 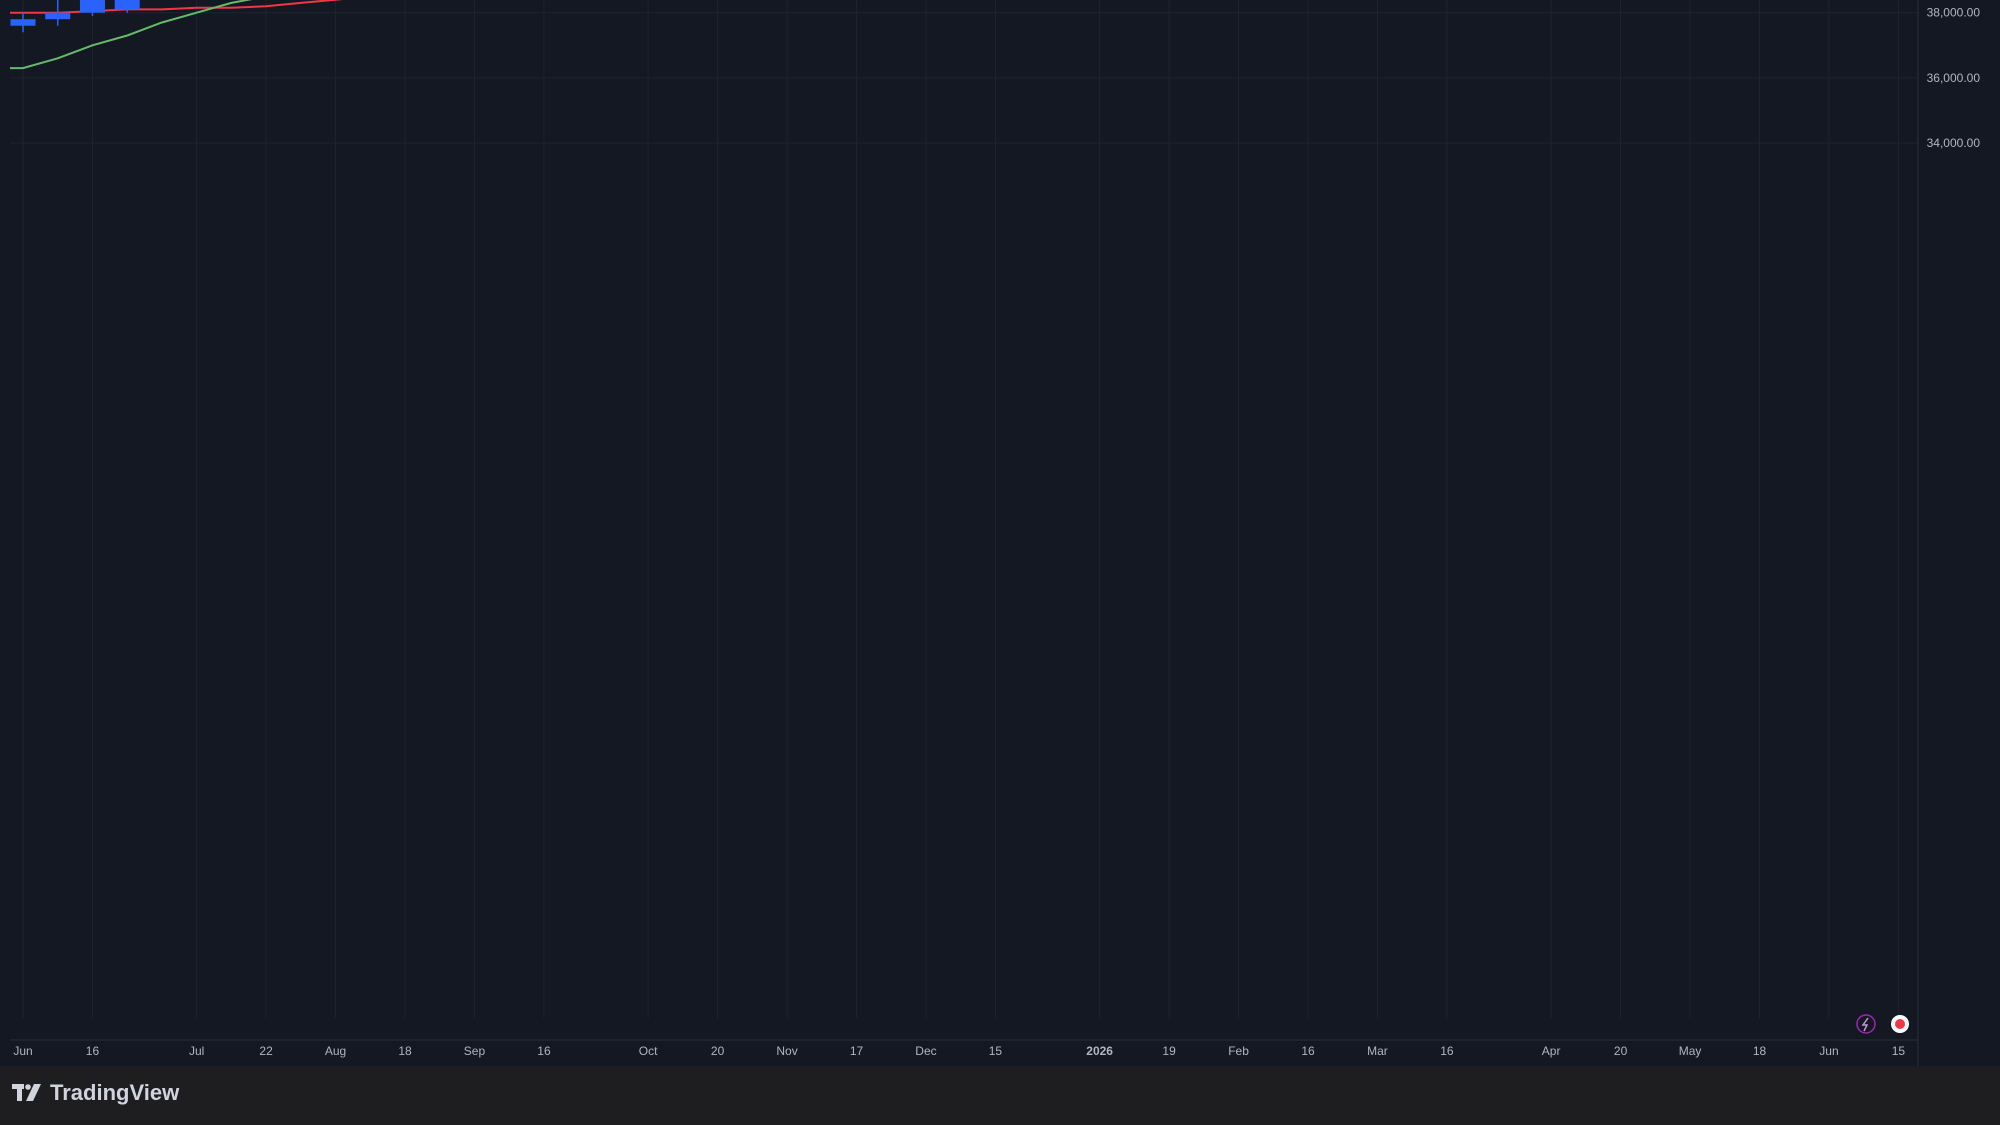 What do you see at coordinates (115, 1092) in the screenshot?
I see `brand-name: TradingView` at bounding box center [115, 1092].